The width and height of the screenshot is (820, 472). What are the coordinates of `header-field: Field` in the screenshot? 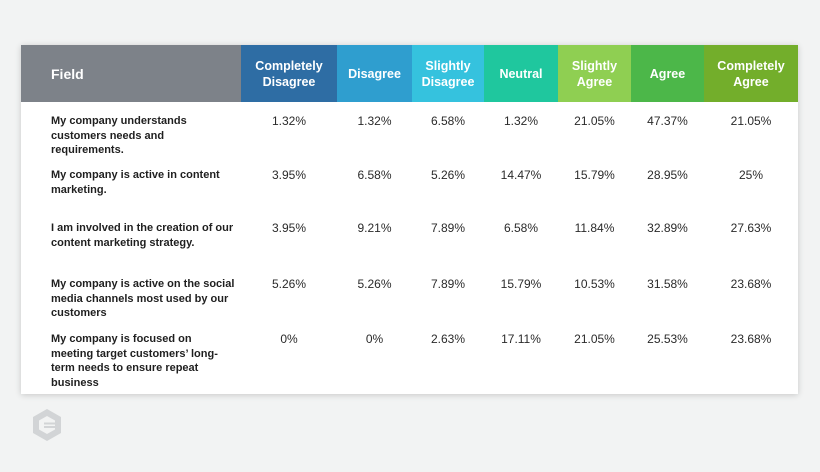 It's located at (131, 73).